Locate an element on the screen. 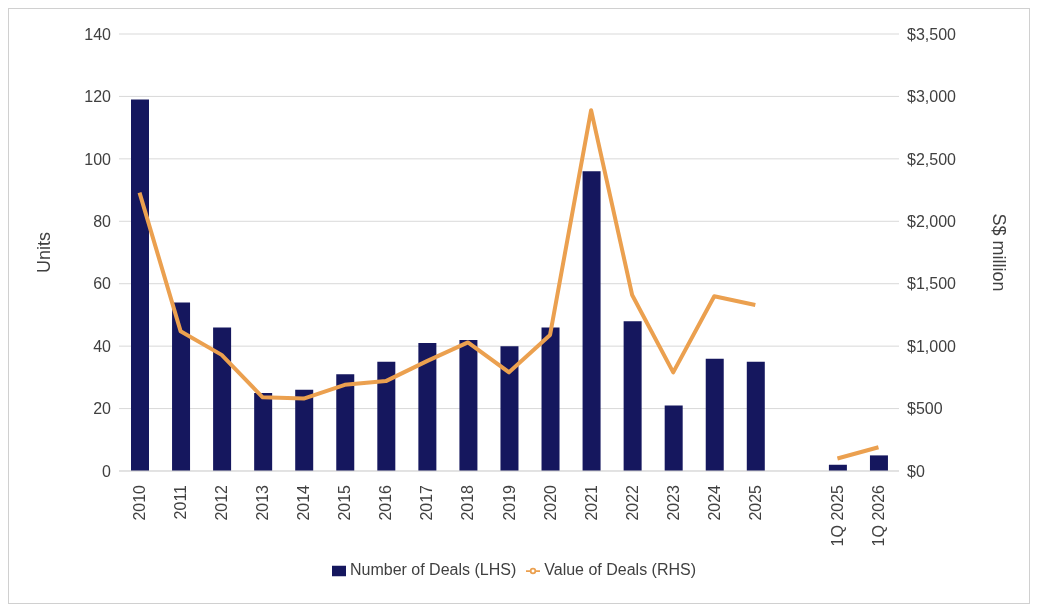 This screenshot has height=612, width=1038. legend-label: Value of Deals (RHS) is located at coordinates (620, 569).